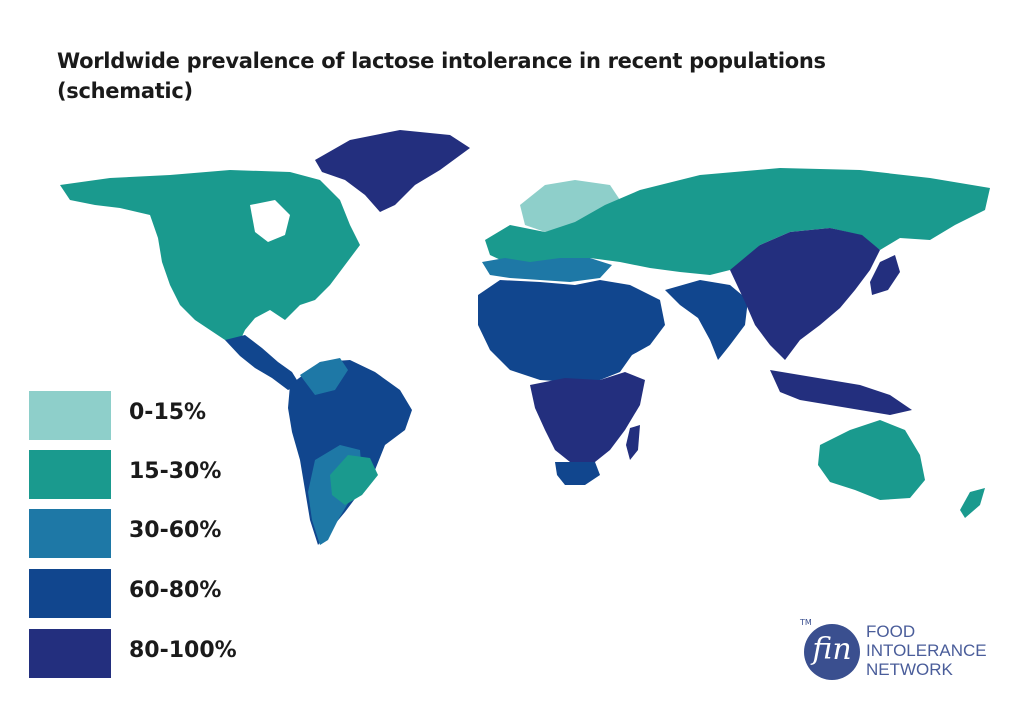 The width and height of the screenshot is (1024, 717). Describe the element at coordinates (885, 275) in the screenshot. I see `region-japan` at that location.